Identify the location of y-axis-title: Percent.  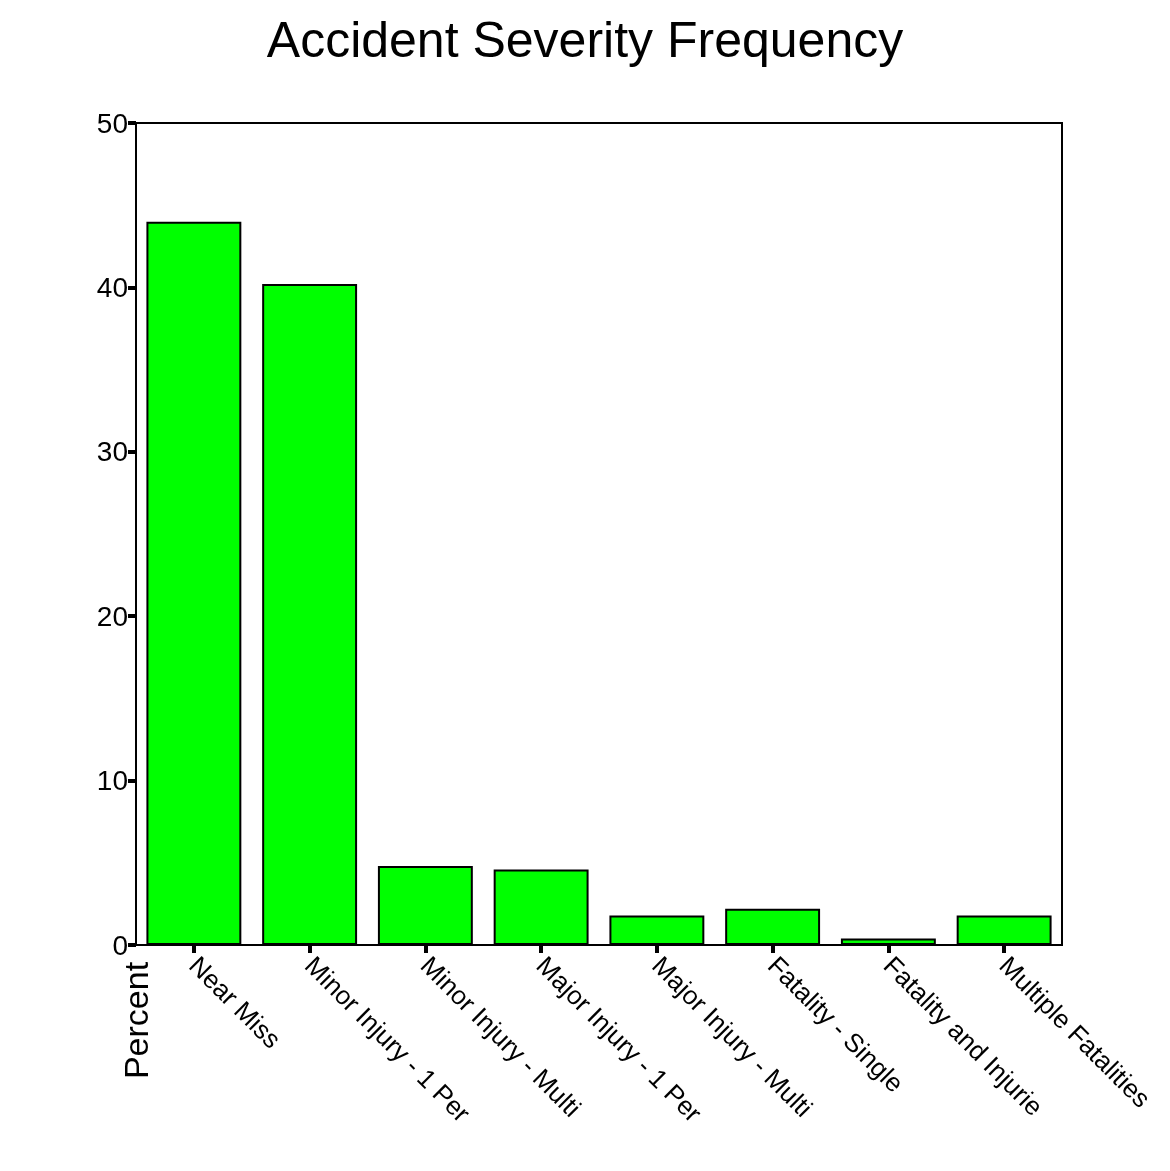
(136, 1020).